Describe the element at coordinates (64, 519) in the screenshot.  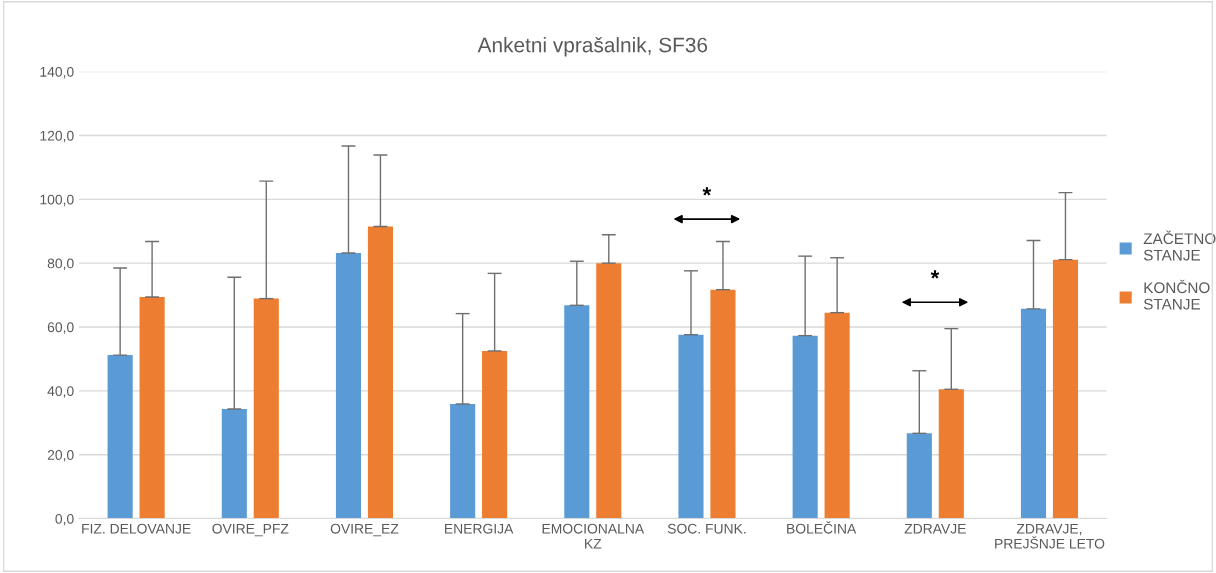
I see `y-tick-label: 0,0` at that location.